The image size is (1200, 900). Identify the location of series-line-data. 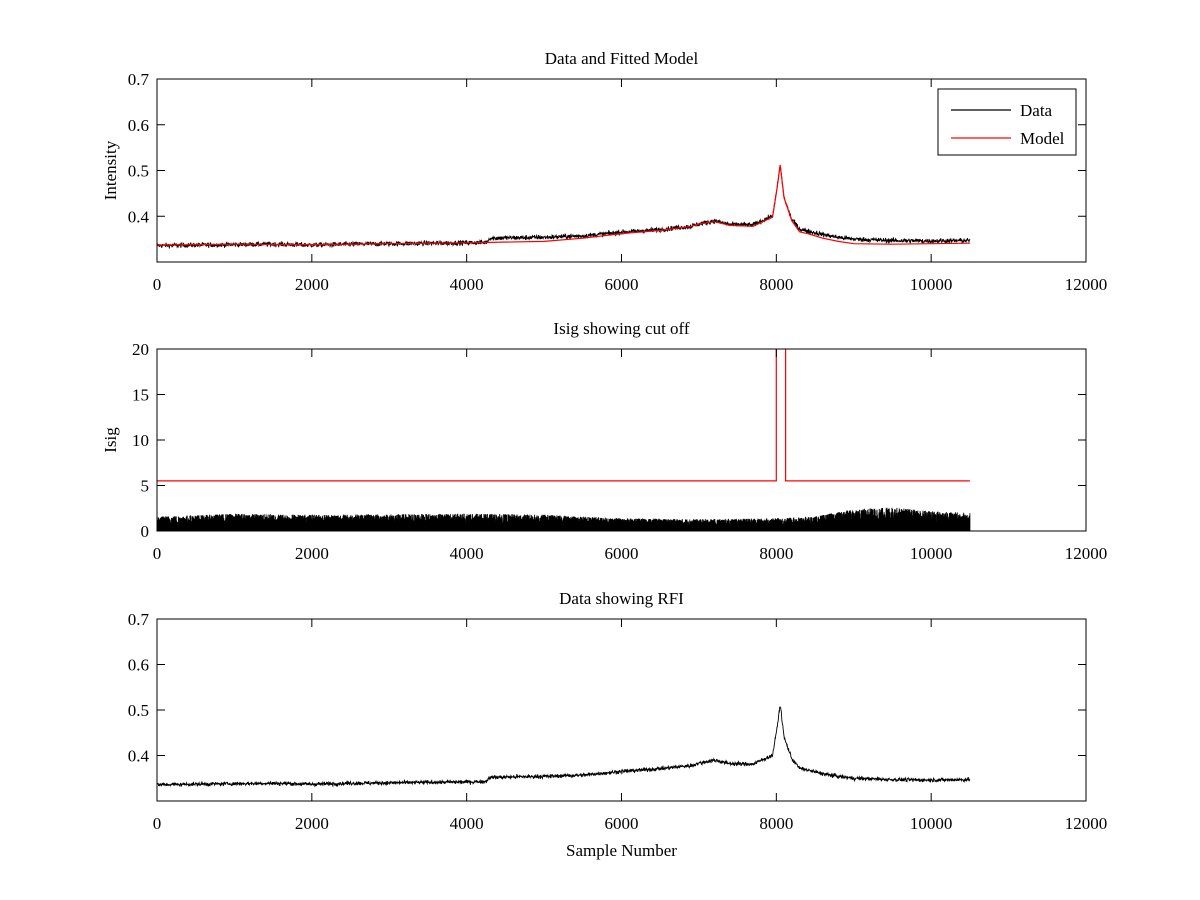
(564, 207).